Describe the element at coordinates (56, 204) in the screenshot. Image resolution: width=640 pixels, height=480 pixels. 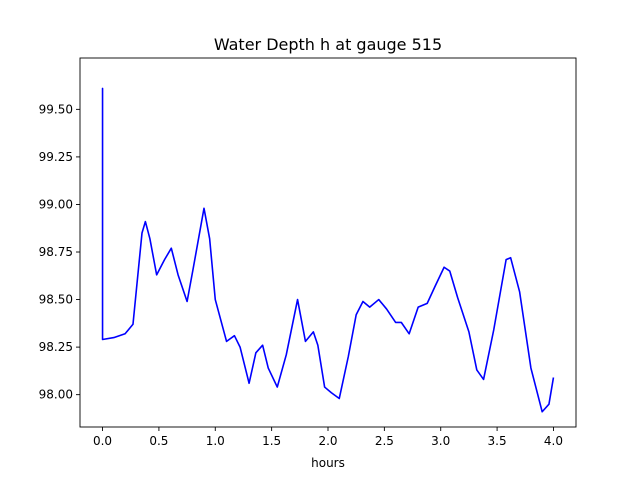
I see `y-tick-label: 99.00` at that location.